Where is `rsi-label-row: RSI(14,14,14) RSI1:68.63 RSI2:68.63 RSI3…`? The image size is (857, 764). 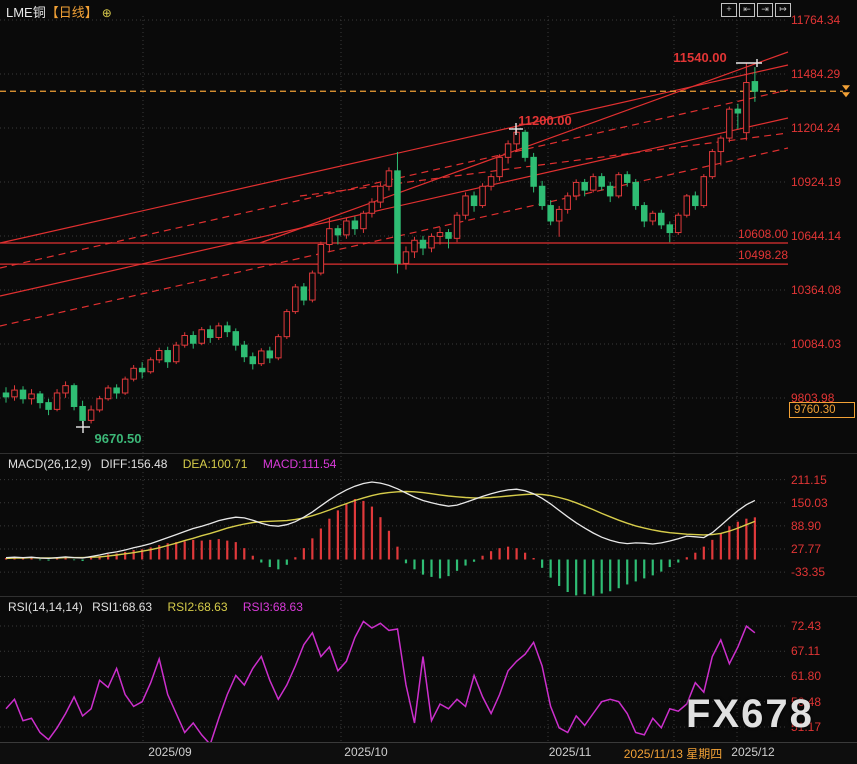 rsi-label-row: RSI(14,14,14) RSI1:68.63 RSI2:68.63 RSI3… is located at coordinates (155, 607).